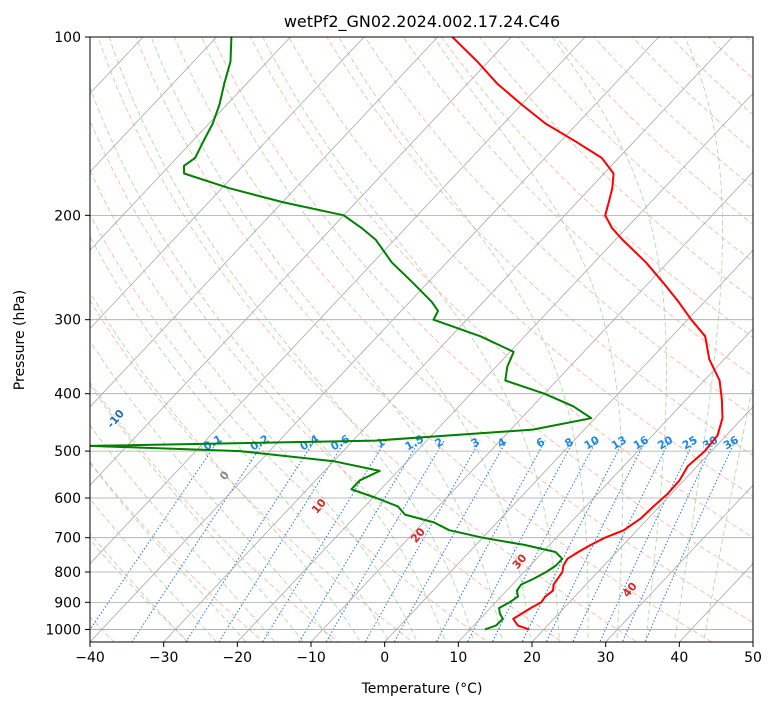 The width and height of the screenshot is (775, 708). Describe the element at coordinates (90, 658) in the screenshot. I see `x-tick-label: −40` at that location.